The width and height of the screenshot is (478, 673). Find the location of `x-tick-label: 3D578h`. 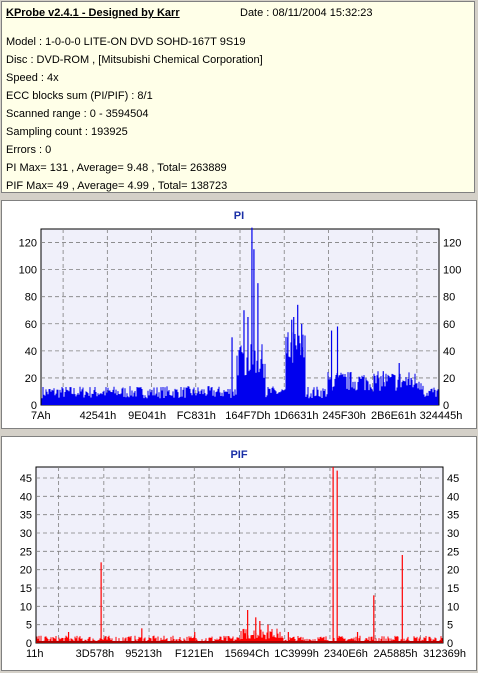

x-tick-label: 3D578h is located at coordinates (95, 654).